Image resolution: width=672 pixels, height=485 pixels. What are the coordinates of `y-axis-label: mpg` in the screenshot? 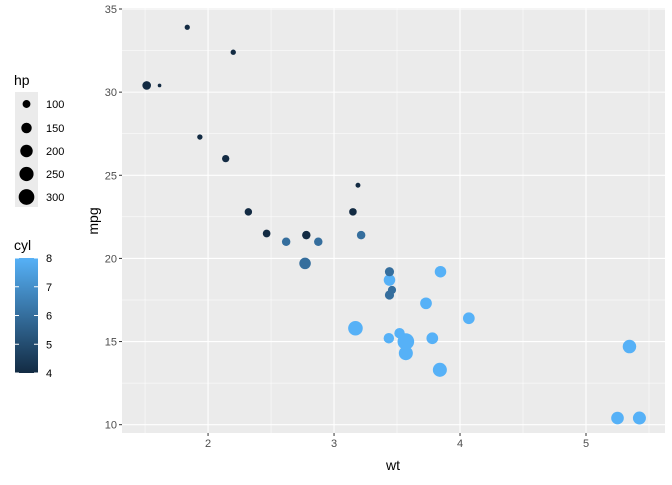 It's located at (93, 220).